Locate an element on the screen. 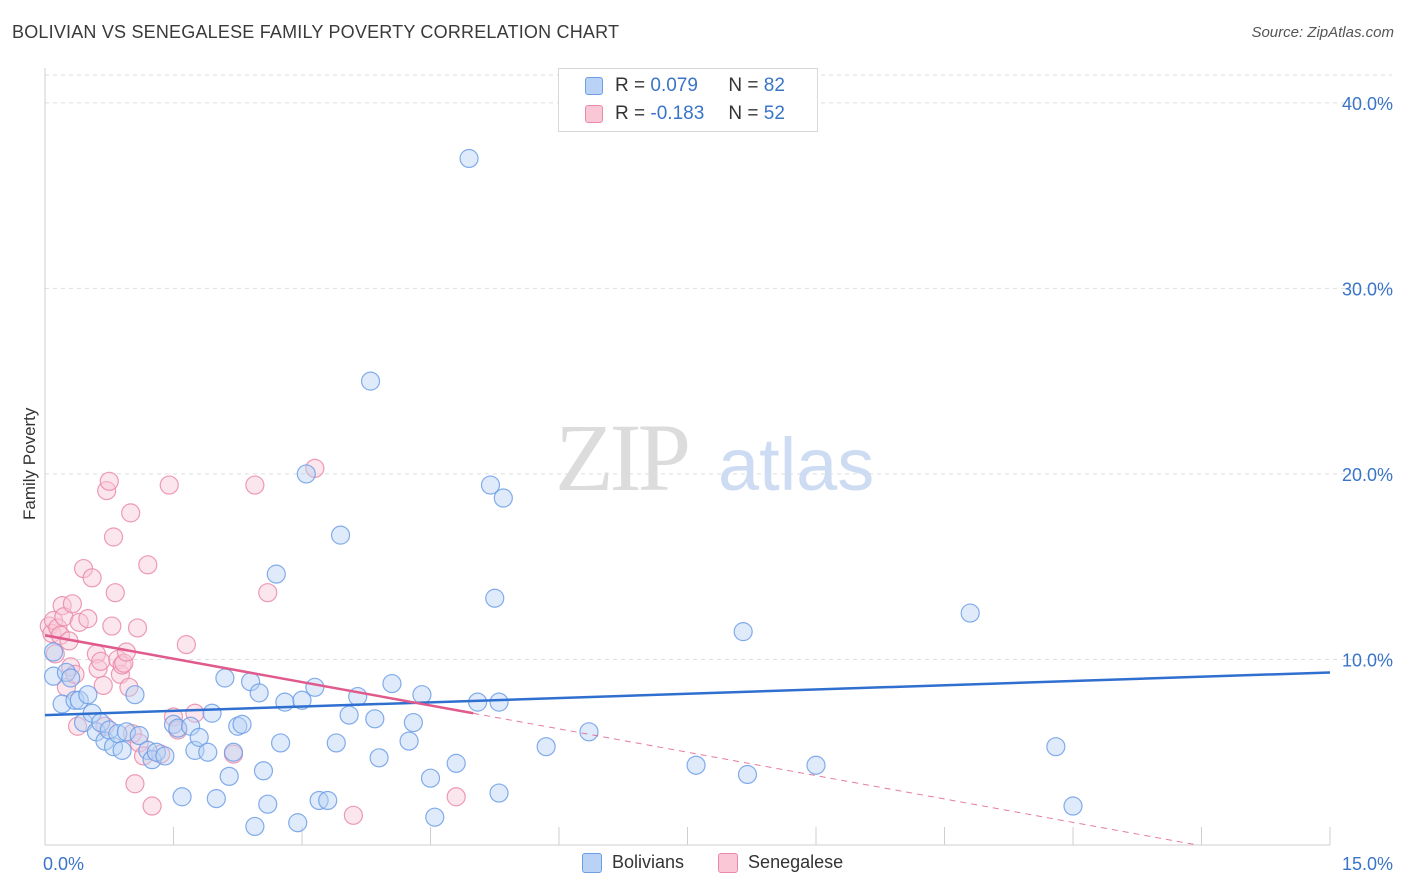 This screenshot has height=892, width=1406. r-value: 0.079 is located at coordinates (674, 85).